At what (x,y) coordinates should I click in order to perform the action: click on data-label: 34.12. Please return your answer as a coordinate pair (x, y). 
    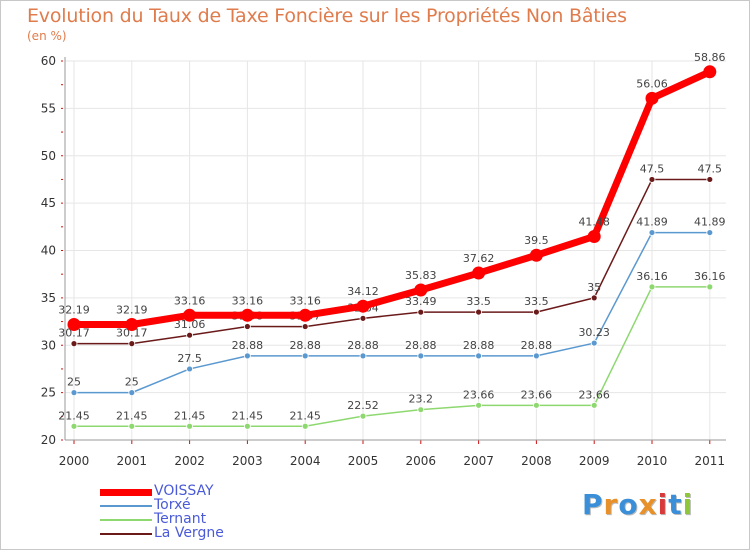
    Looking at the image, I should click on (363, 291).